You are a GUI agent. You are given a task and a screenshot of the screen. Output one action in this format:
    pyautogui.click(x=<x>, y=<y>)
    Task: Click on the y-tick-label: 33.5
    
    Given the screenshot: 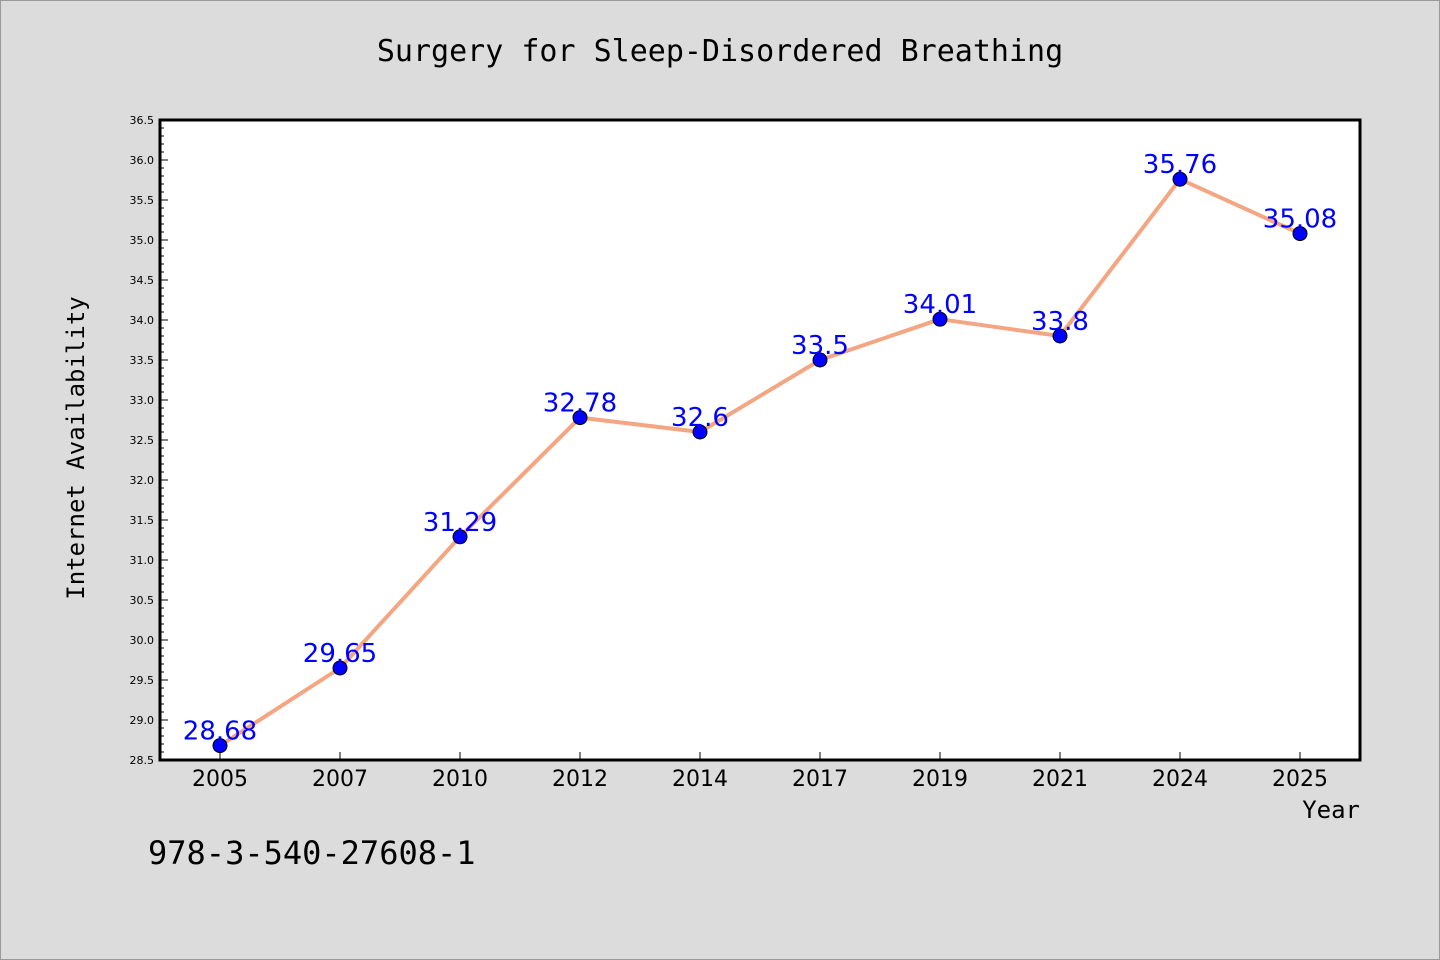 What is the action you would take?
    pyautogui.click(x=142, y=360)
    